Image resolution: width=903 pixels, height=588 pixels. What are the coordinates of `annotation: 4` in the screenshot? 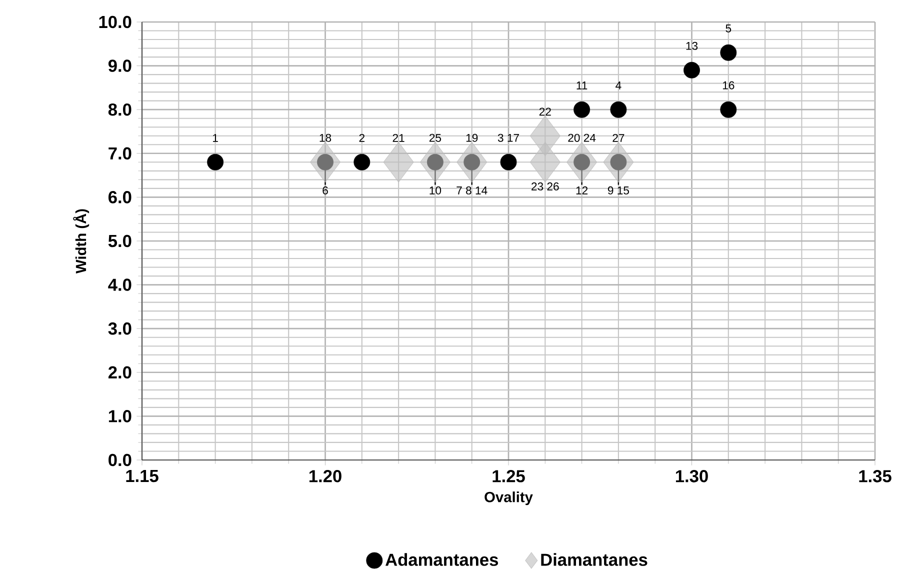 It's located at (619, 86).